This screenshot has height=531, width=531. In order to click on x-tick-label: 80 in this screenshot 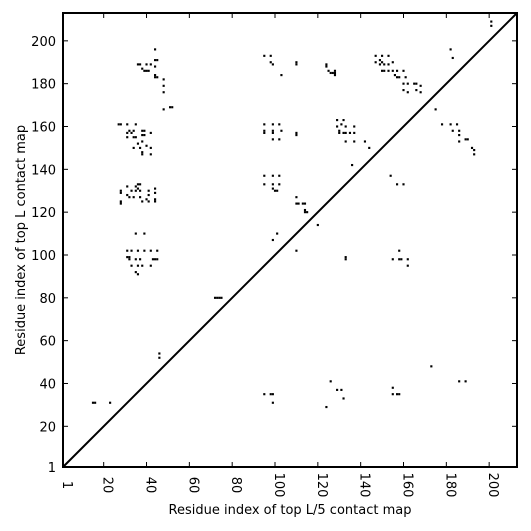, I will do `click(235, 485)`.